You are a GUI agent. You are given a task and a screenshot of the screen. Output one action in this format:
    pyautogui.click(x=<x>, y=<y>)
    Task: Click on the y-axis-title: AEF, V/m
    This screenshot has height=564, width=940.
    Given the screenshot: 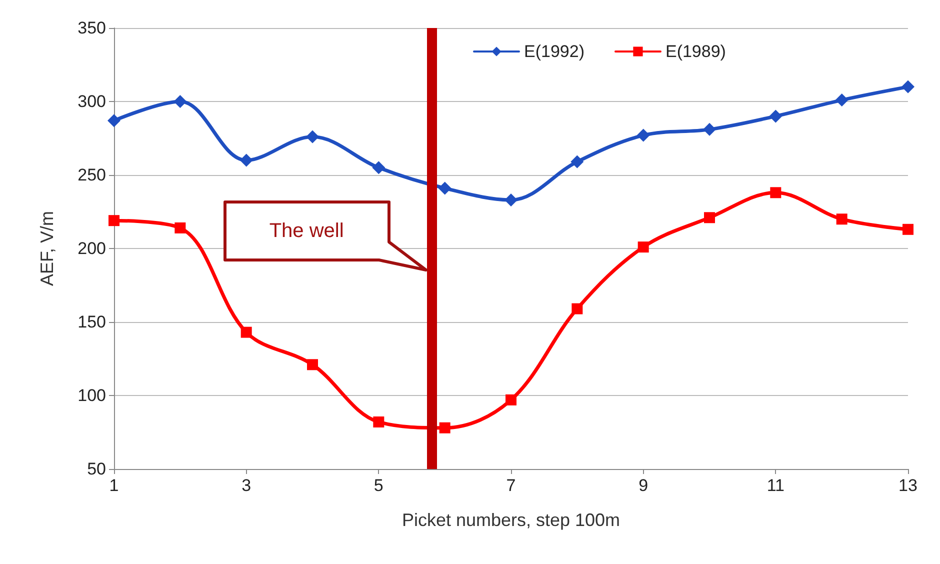 What is the action you would take?
    pyautogui.click(x=47, y=248)
    